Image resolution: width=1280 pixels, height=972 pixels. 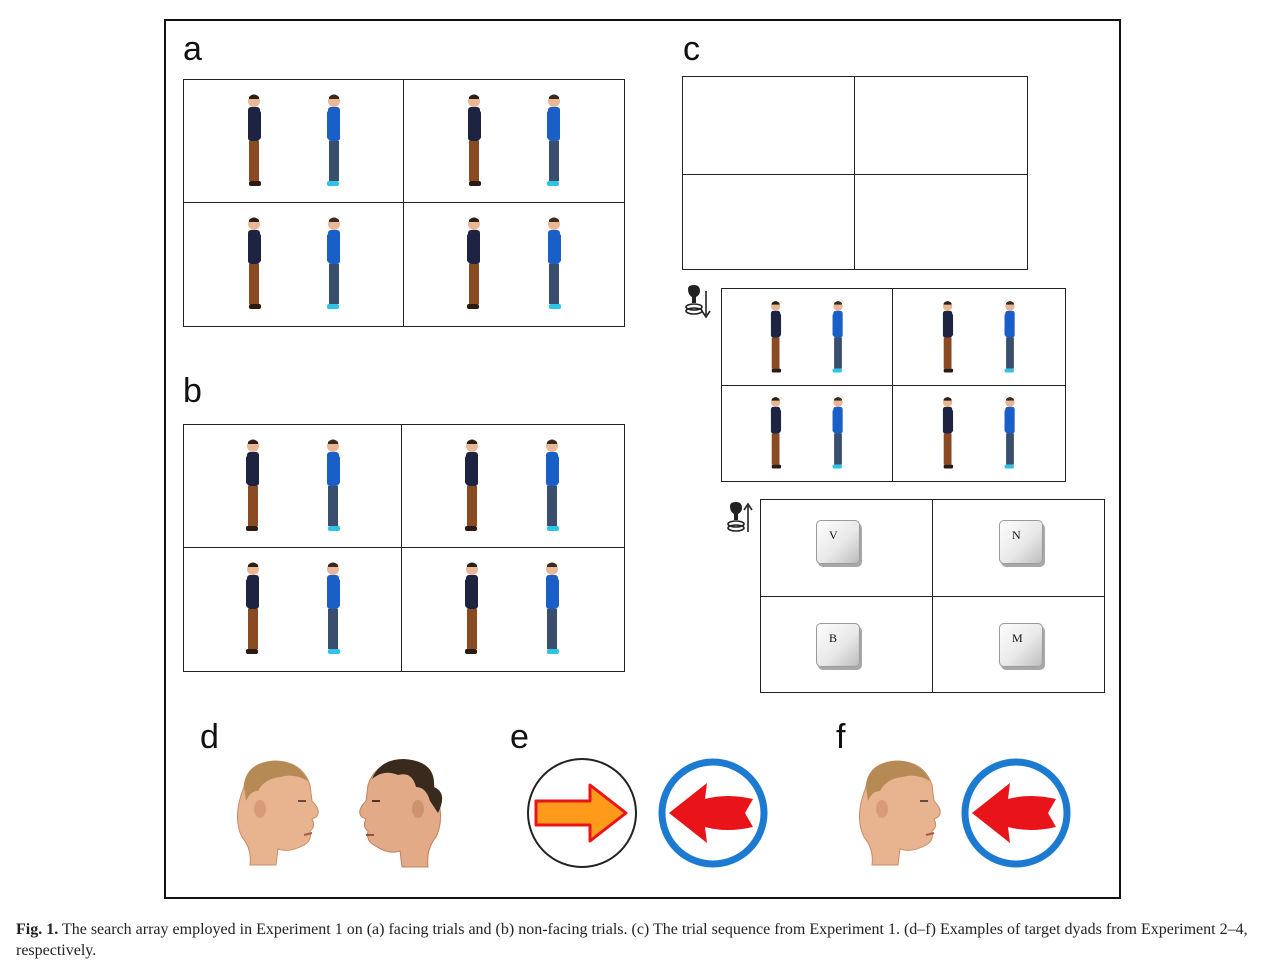 What do you see at coordinates (691, 49) in the screenshot?
I see `panel-label-c: c` at bounding box center [691, 49].